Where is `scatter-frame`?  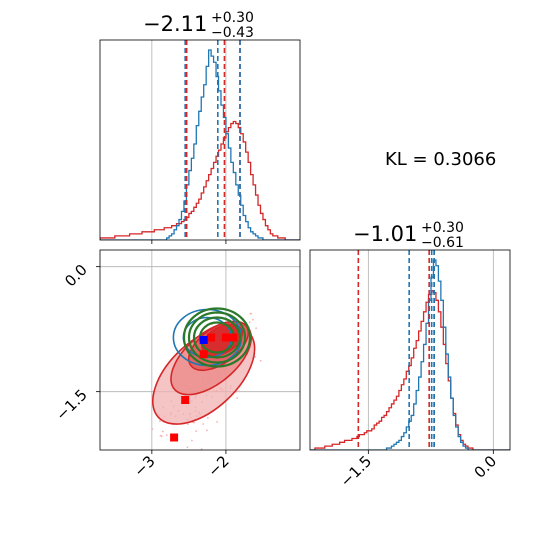
scatter-frame is located at coordinates (200, 350).